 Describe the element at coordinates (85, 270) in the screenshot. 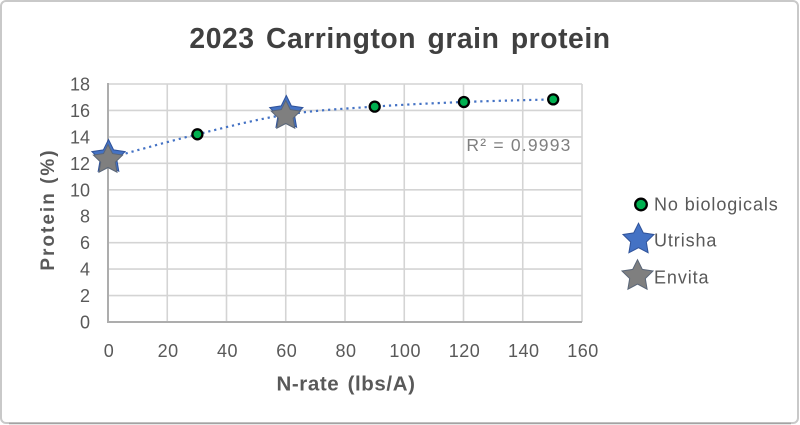

I see `svg-text: 4` at that location.